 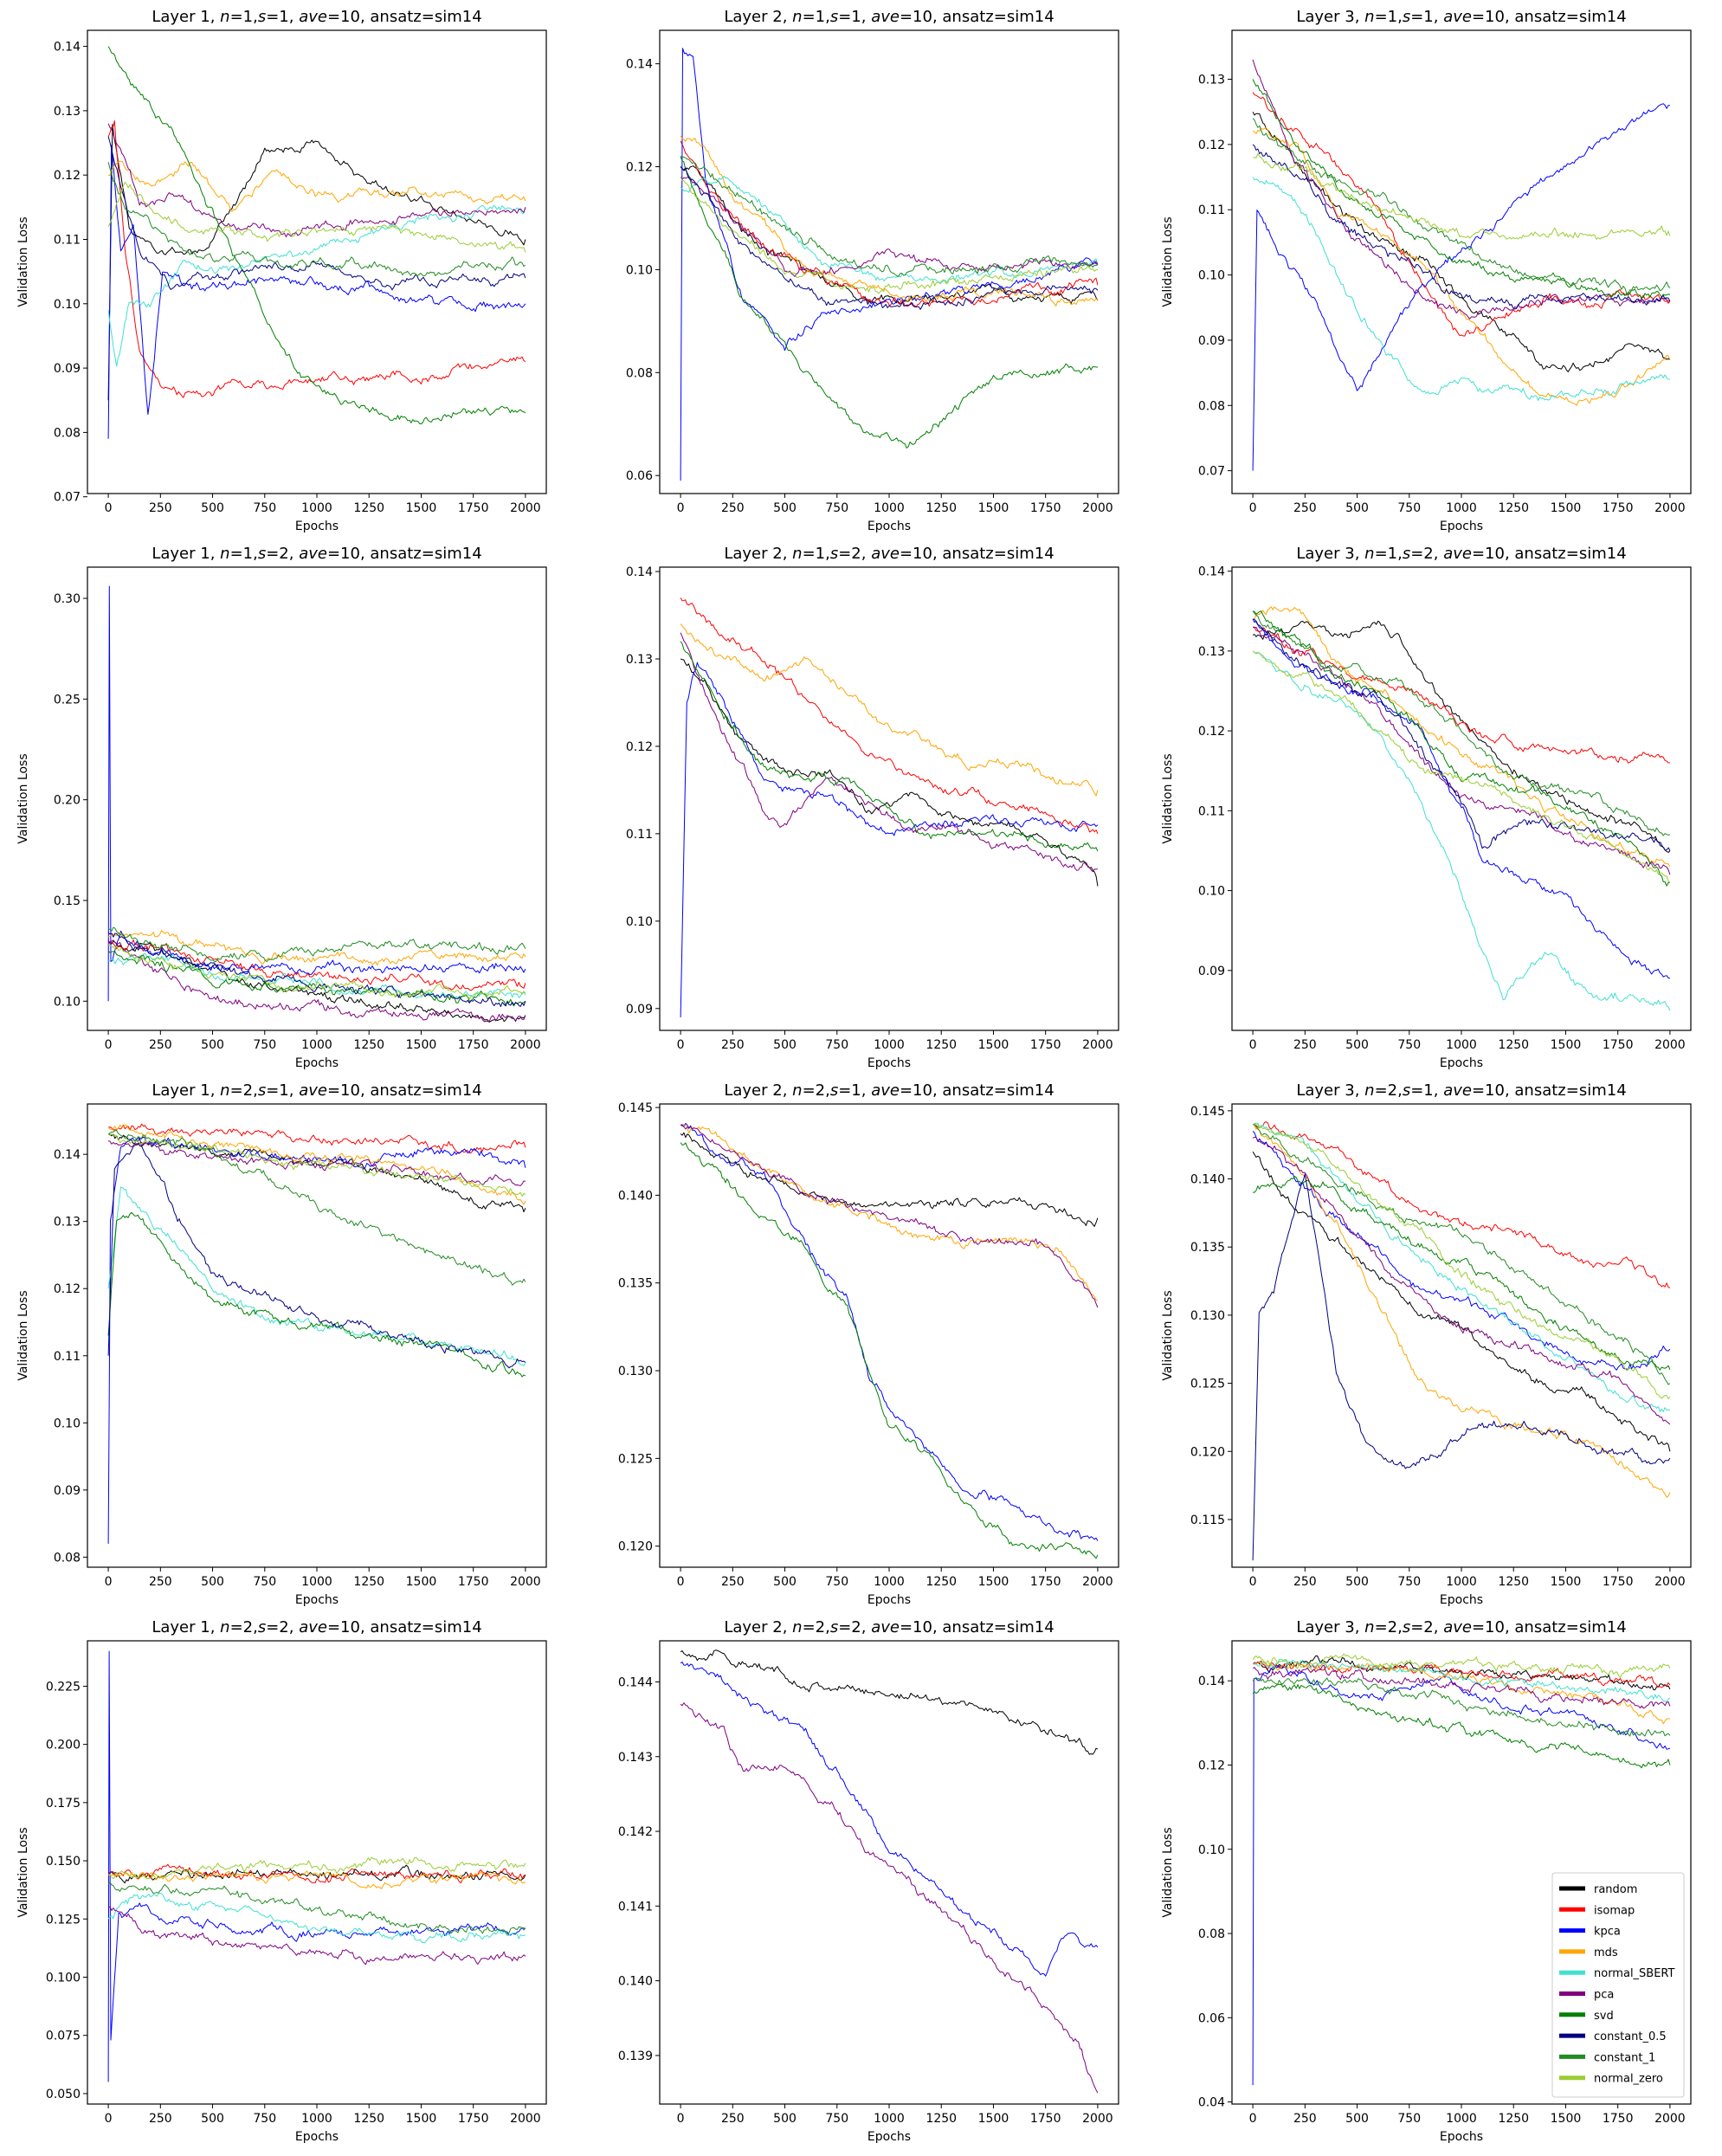 I want to click on y-tick-label: 0.09, so click(x=1211, y=341).